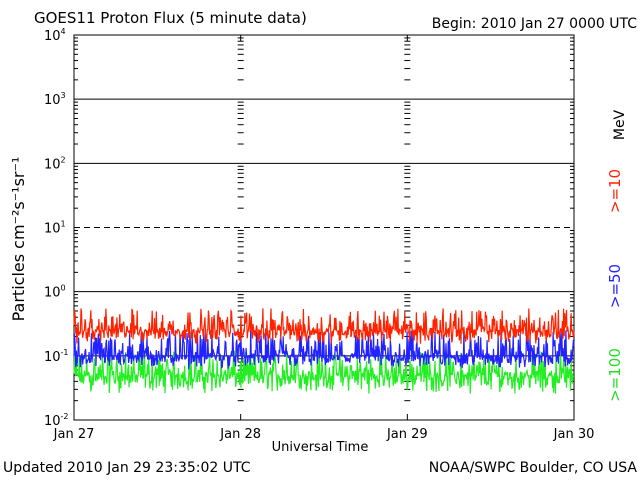  I want to click on x-tick-label: Jan 28, so click(240, 434).